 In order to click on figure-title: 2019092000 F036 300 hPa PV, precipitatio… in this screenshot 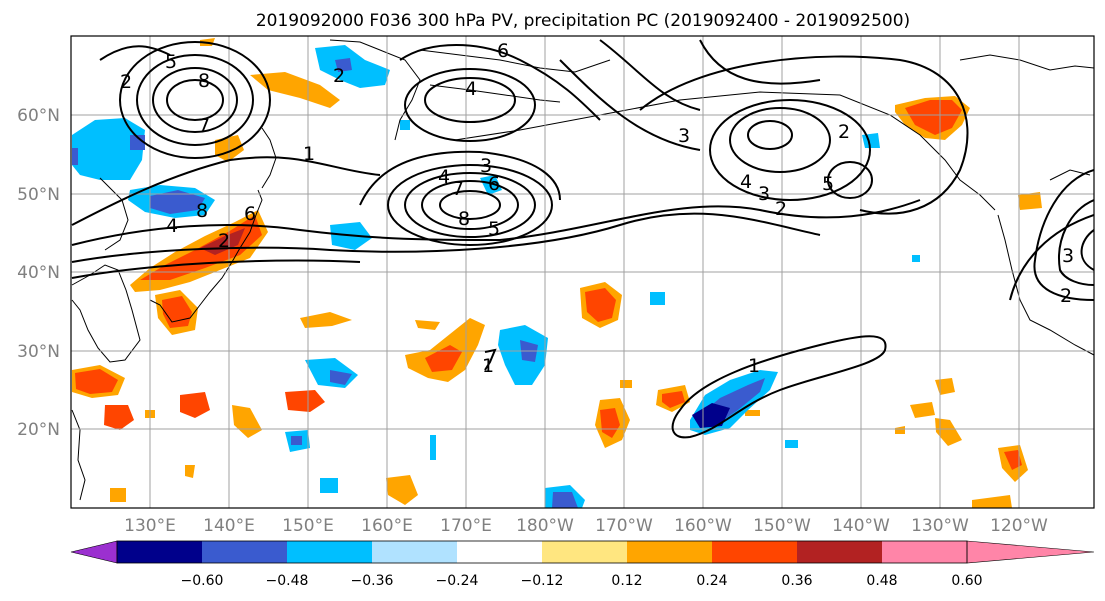, I will do `click(583, 21)`.